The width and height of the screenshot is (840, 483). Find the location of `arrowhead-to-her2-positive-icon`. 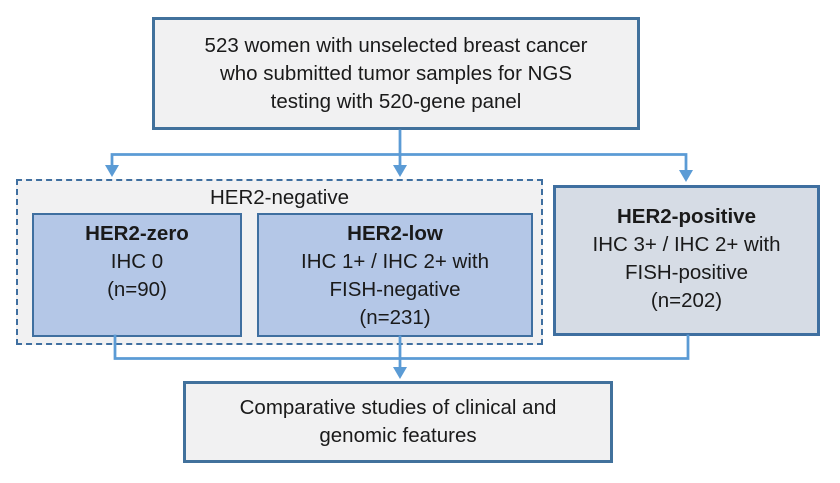

arrowhead-to-her2-positive-icon is located at coordinates (686, 176).